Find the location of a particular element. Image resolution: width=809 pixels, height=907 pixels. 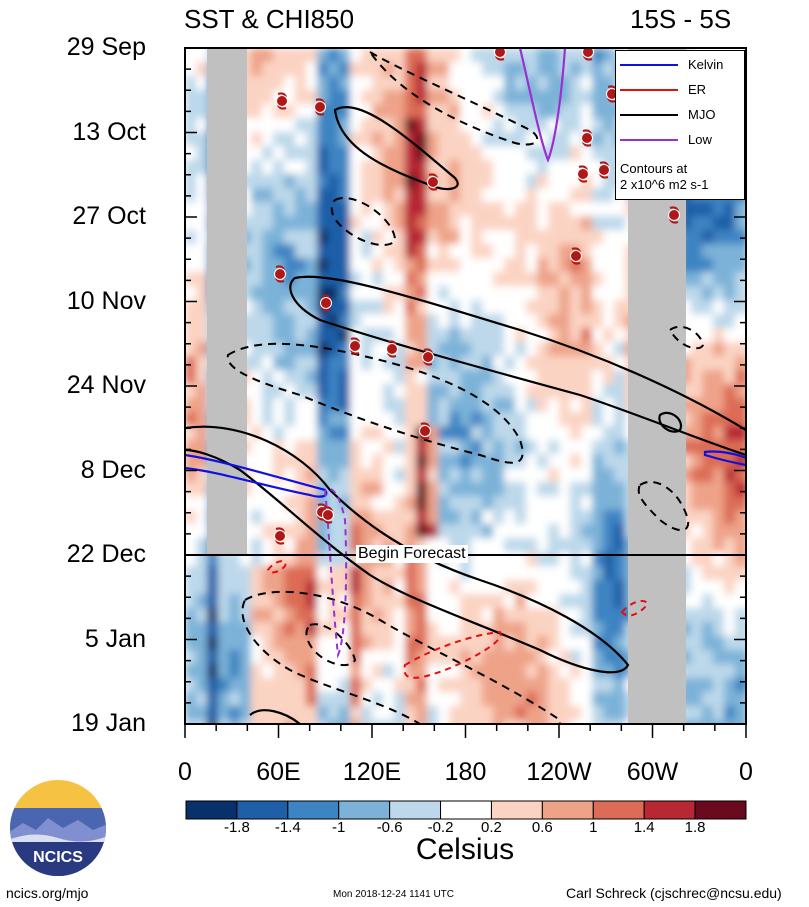

low-dashed-contour is located at coordinates (336, 573).